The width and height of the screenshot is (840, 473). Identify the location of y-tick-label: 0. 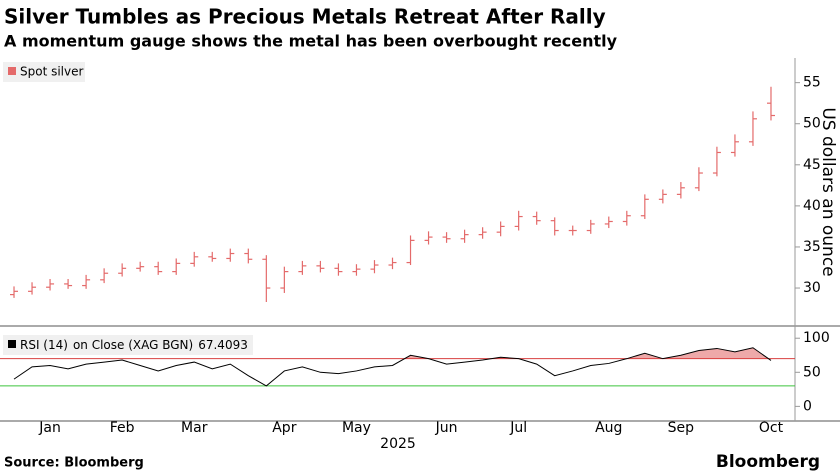
(807, 406).